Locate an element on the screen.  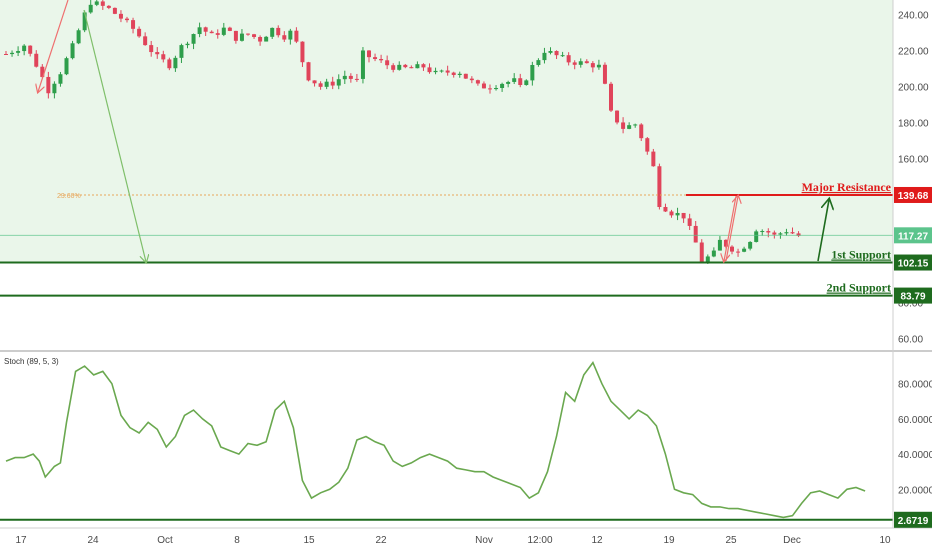
time-tick-label: 24 is located at coordinates (93, 540).